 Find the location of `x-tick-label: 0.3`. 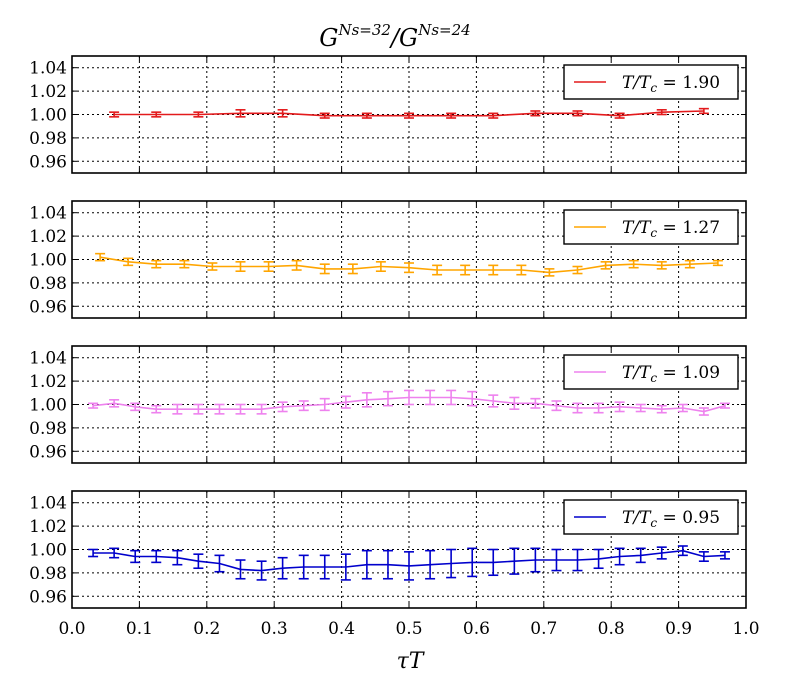

x-tick-label: 0.3 is located at coordinates (274, 629).